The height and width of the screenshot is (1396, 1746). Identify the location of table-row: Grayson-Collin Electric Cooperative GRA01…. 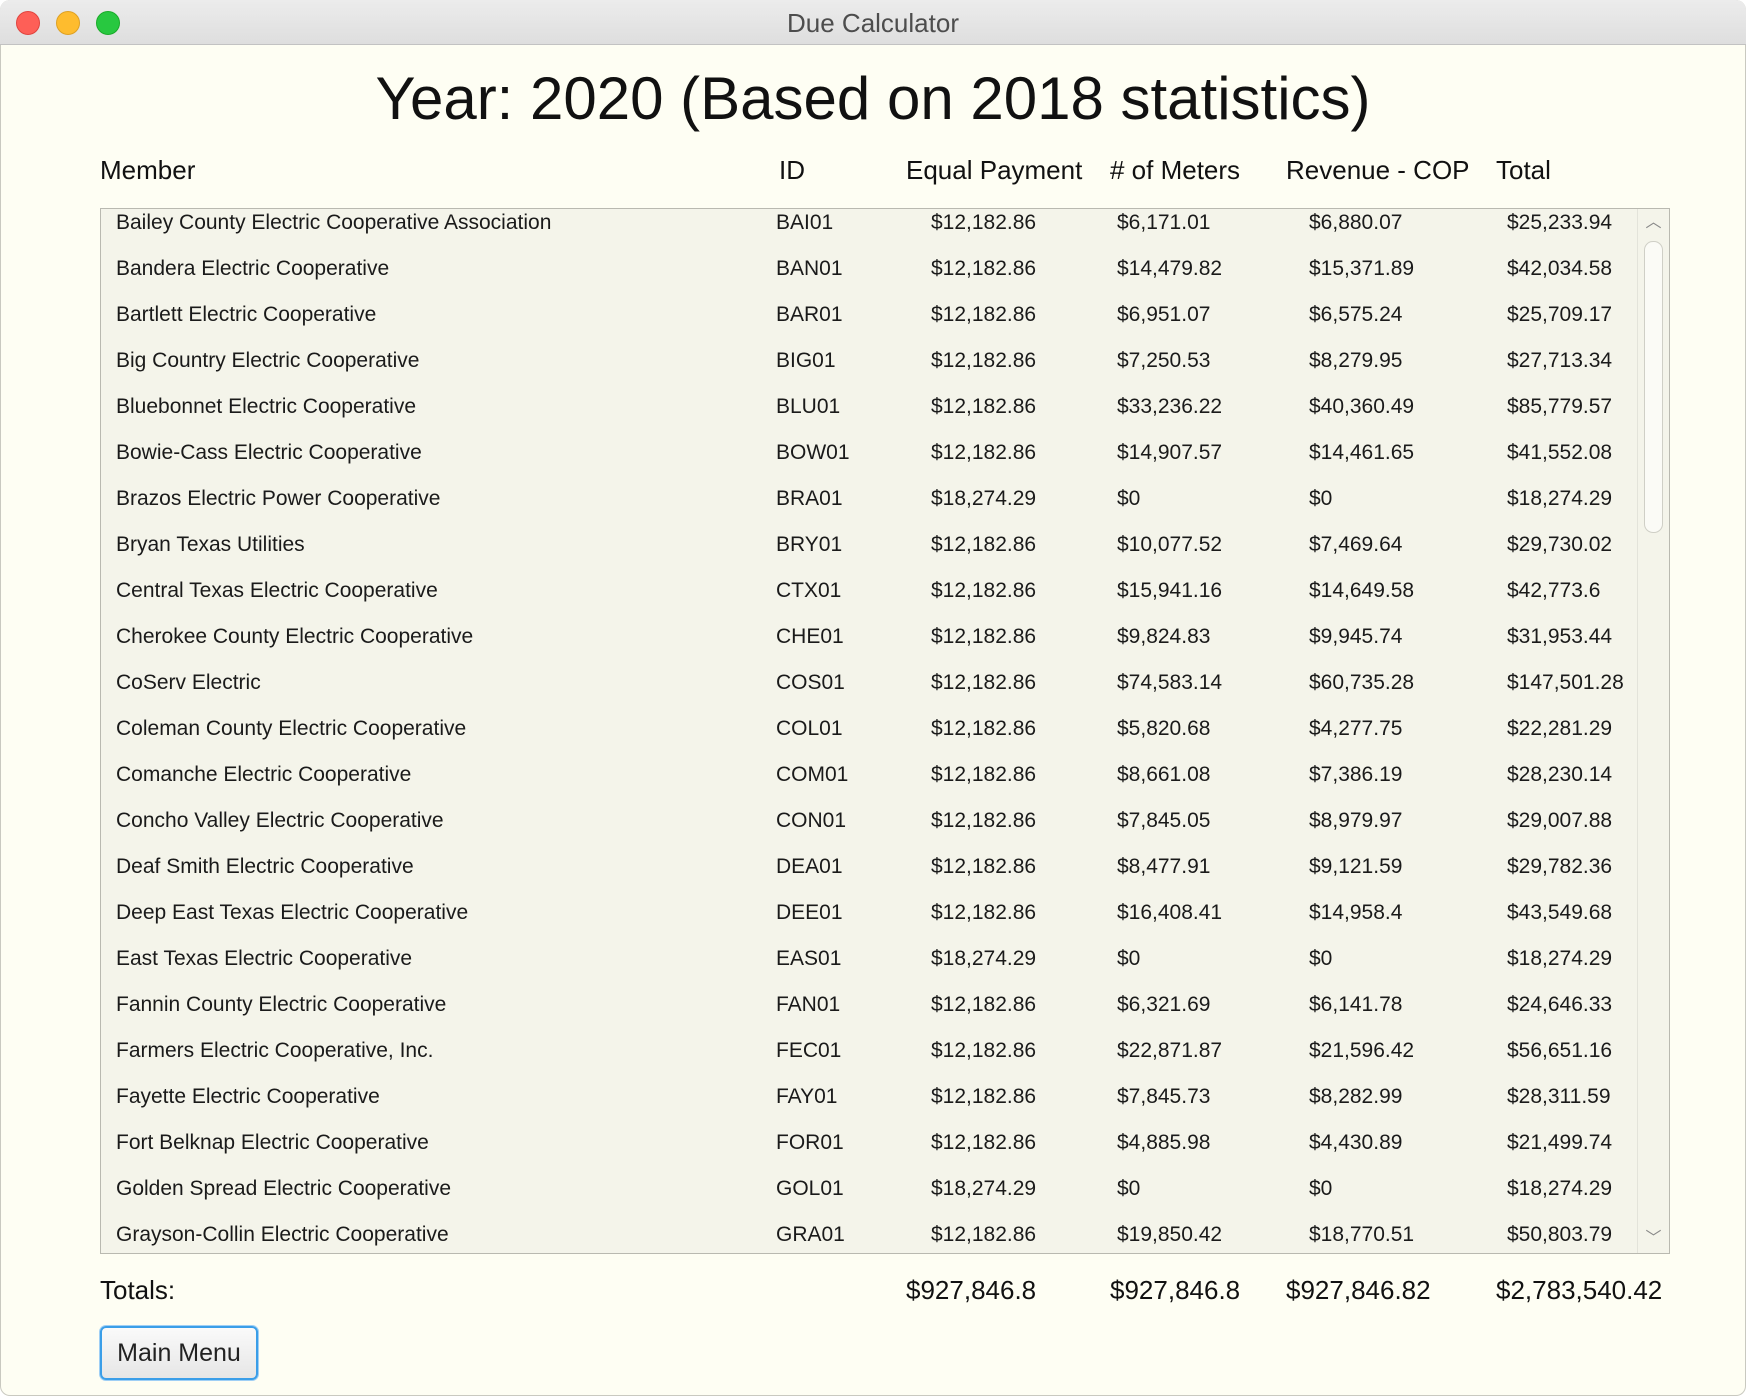
(870, 1237).